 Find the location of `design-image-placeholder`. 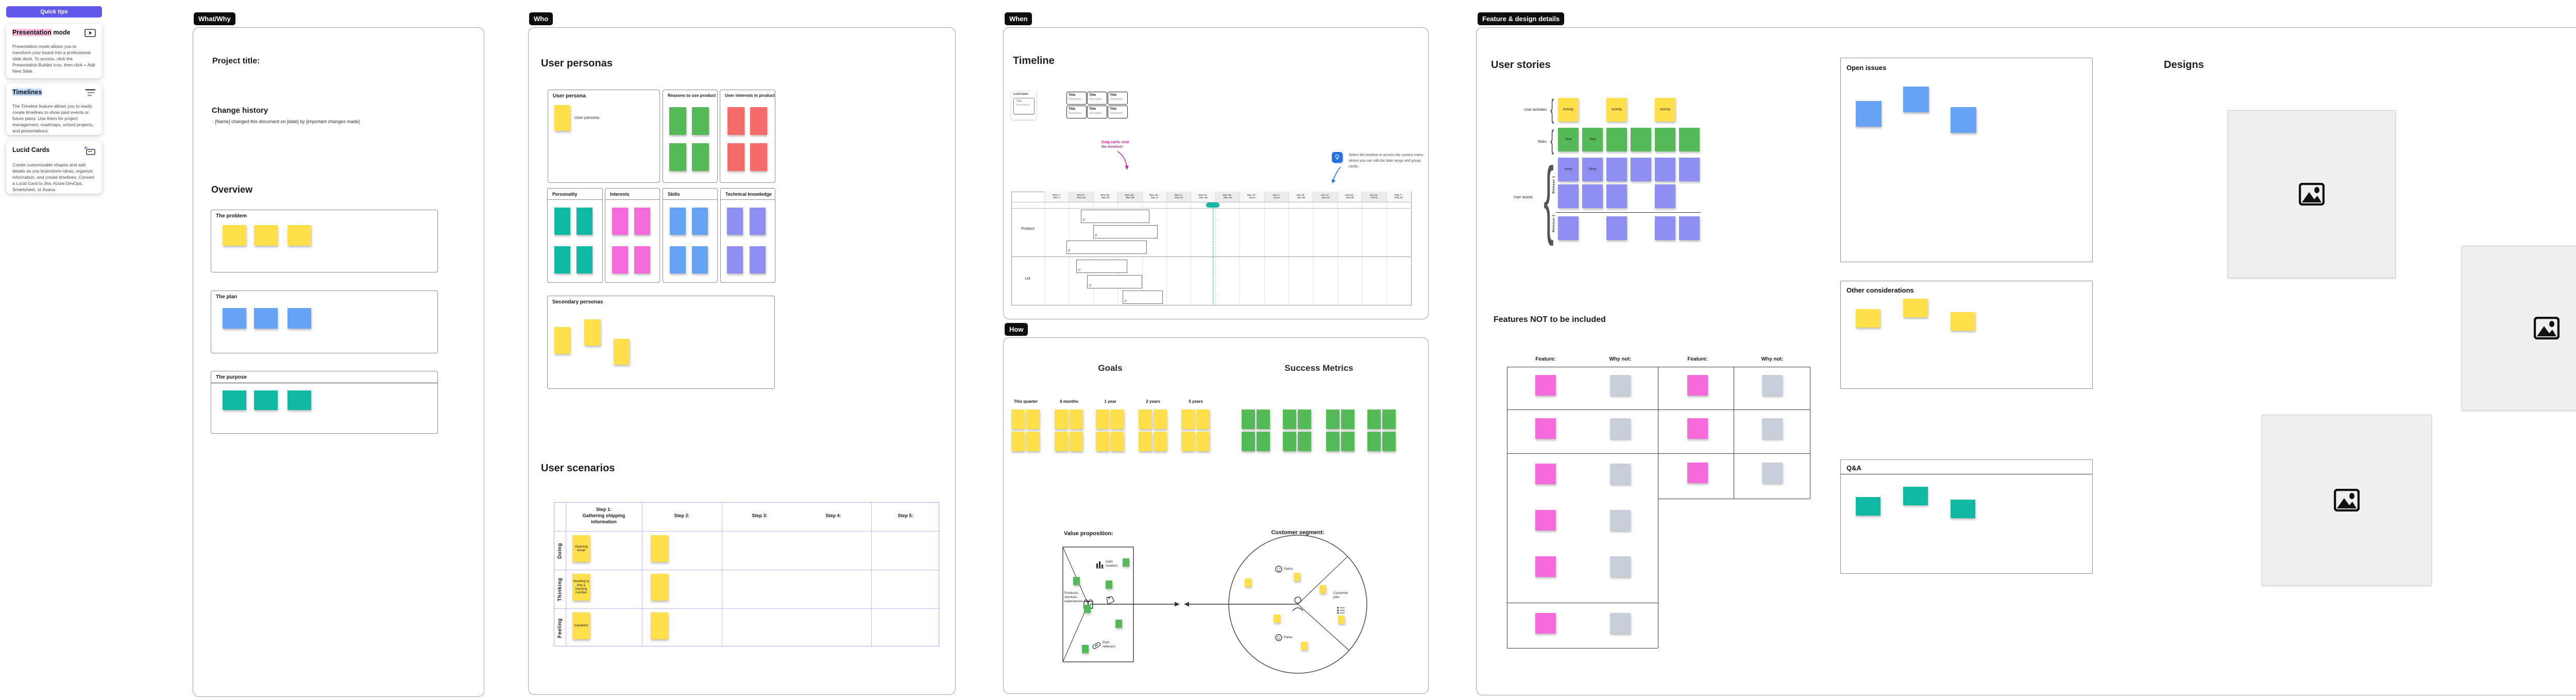

design-image-placeholder is located at coordinates (2347, 501).